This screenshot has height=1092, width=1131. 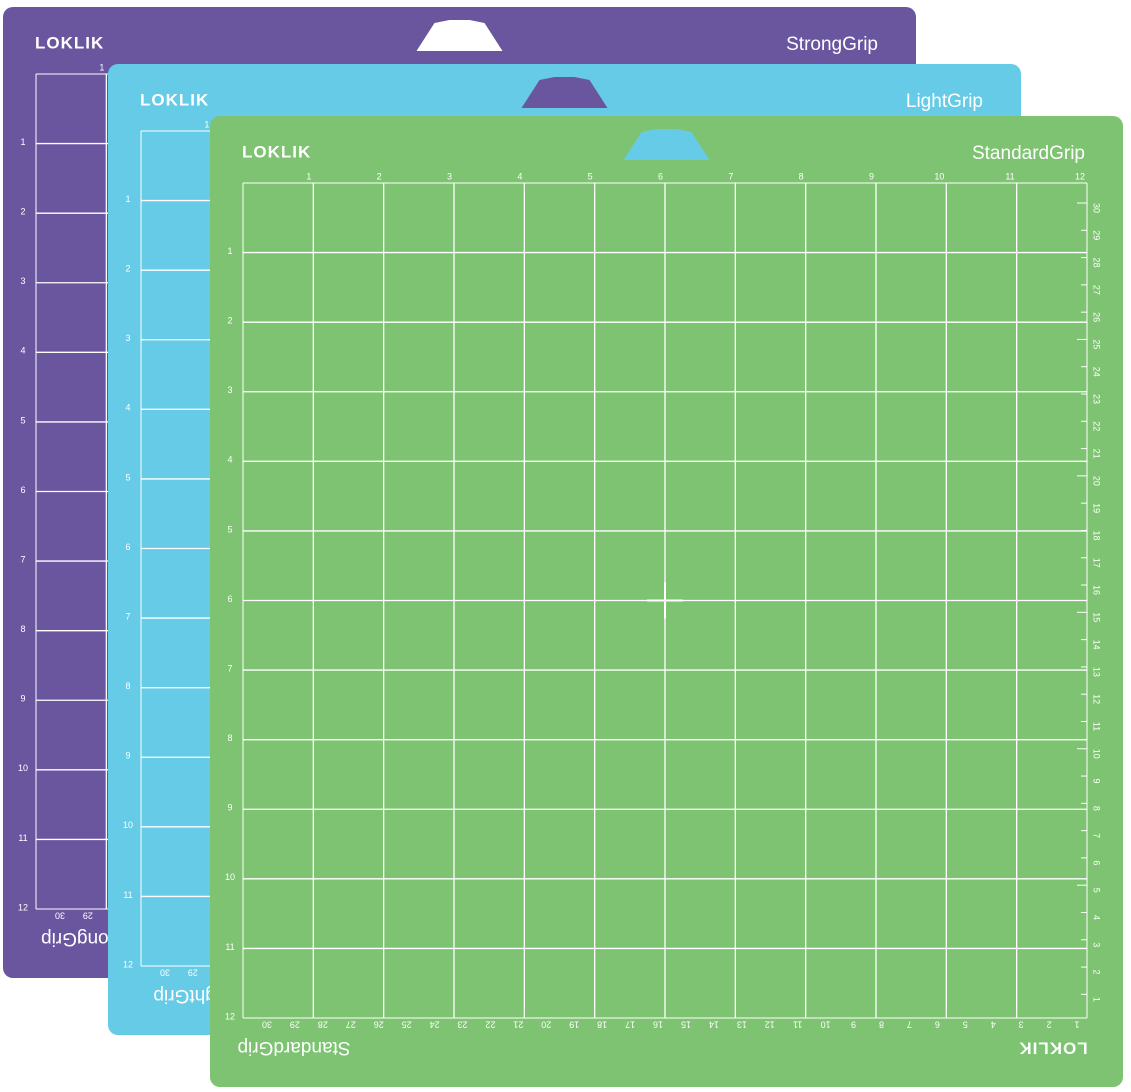 I want to click on bottom-ruler-label: 5, so click(x=965, y=1025).